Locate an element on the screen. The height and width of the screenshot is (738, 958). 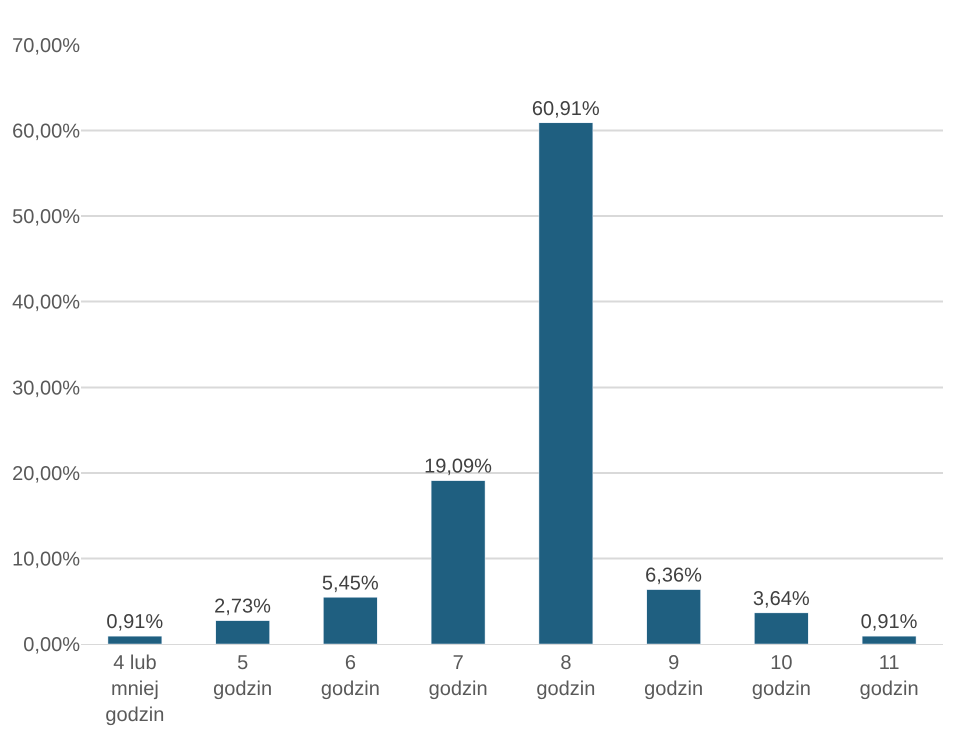
y-tick-label: 10,00% is located at coordinates (46, 559).